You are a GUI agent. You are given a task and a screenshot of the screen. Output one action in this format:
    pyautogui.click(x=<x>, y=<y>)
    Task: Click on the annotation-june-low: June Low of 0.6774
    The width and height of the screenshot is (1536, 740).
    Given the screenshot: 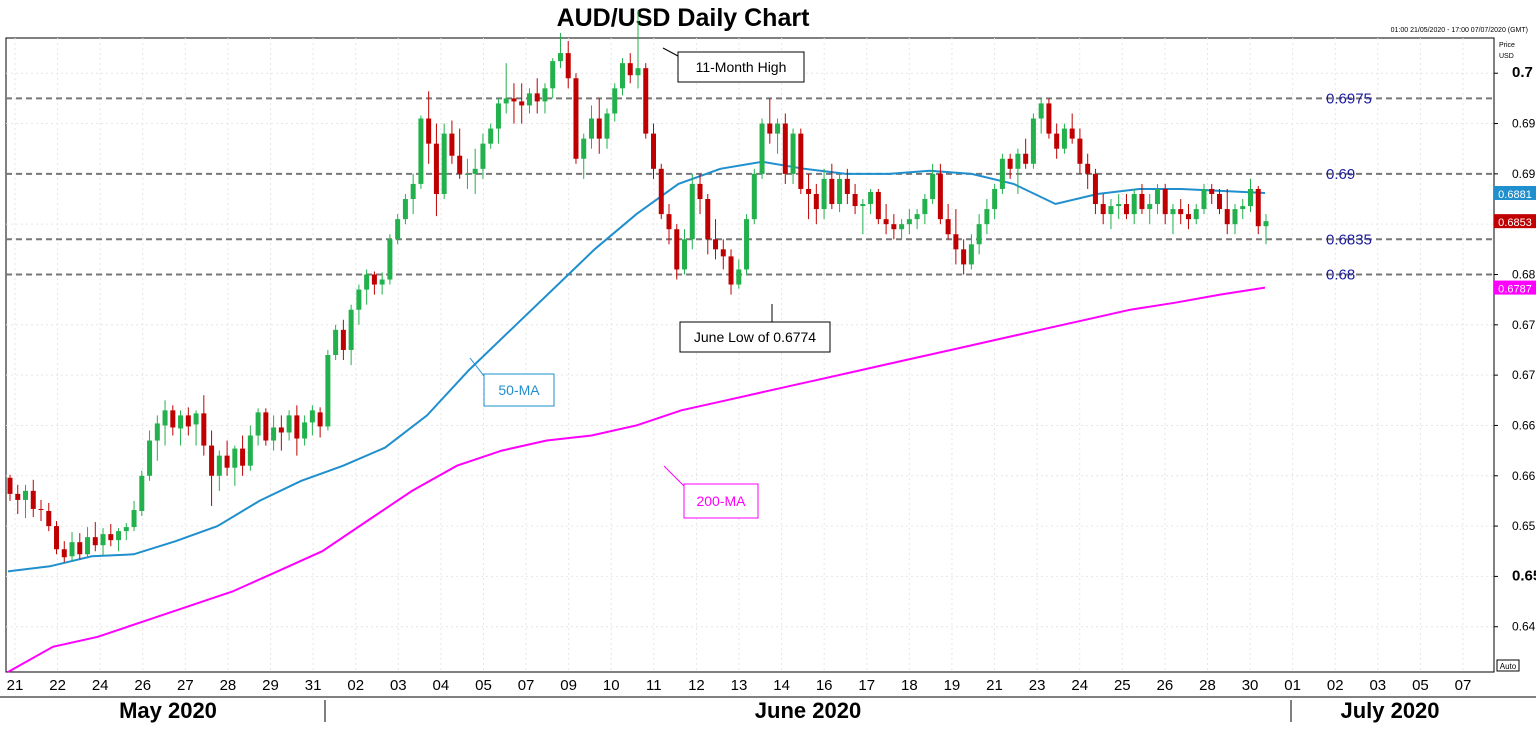 What is the action you would take?
    pyautogui.click(x=755, y=328)
    